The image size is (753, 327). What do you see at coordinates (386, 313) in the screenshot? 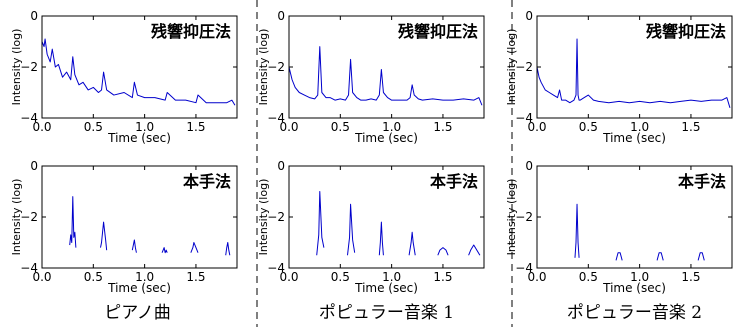
I see `column-label: ポピュラー音楽 1` at bounding box center [386, 313].